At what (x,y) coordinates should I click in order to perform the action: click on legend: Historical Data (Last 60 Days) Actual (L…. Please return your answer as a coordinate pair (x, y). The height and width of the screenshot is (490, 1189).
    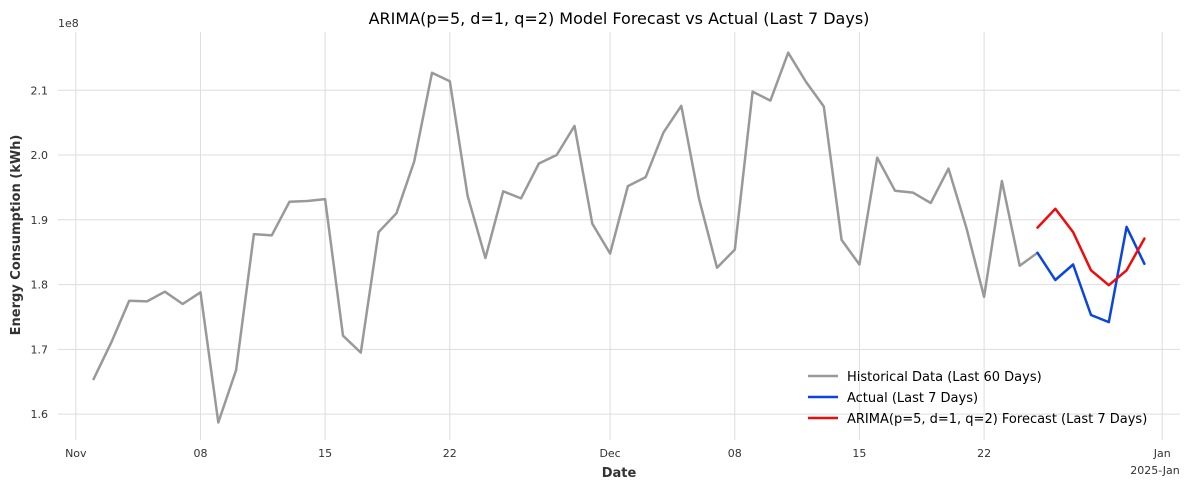
    Looking at the image, I should click on (977, 398).